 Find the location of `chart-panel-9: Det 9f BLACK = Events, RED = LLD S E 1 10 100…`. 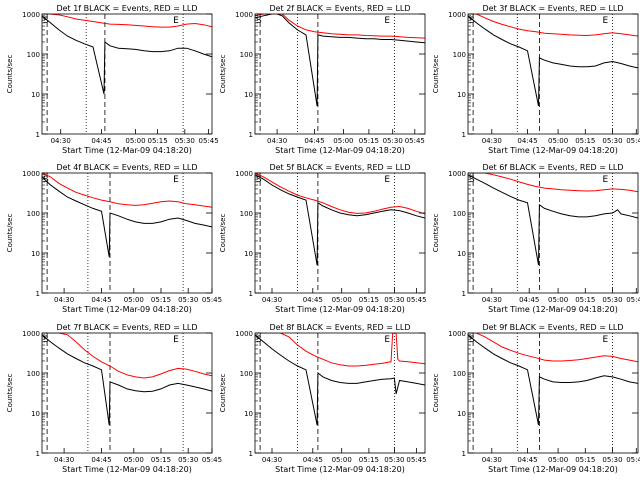

chart-panel-9: Det 9f BLACK = Events, RED = LLD S E 1 10 100… is located at coordinates (536, 398).